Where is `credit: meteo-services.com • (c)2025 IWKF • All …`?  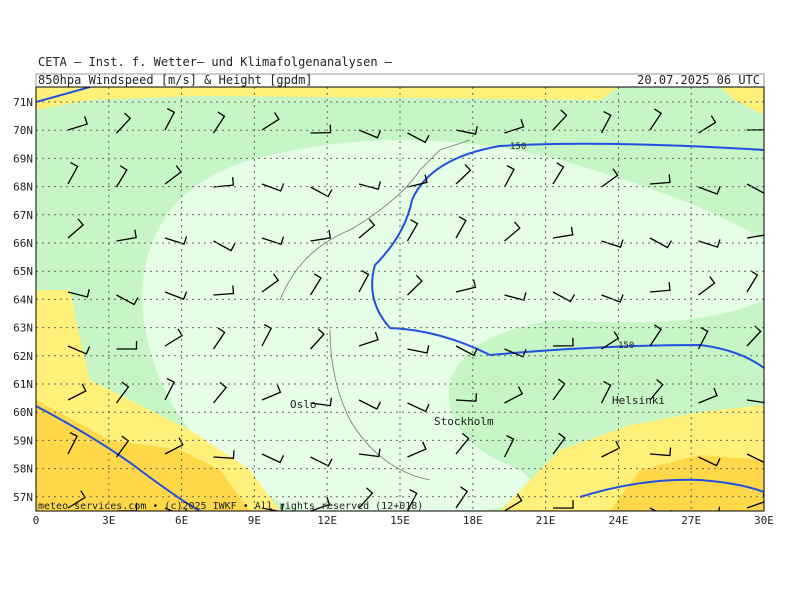 credit: meteo-services.com • (c)2025 IWKF • All … is located at coordinates (230, 506).